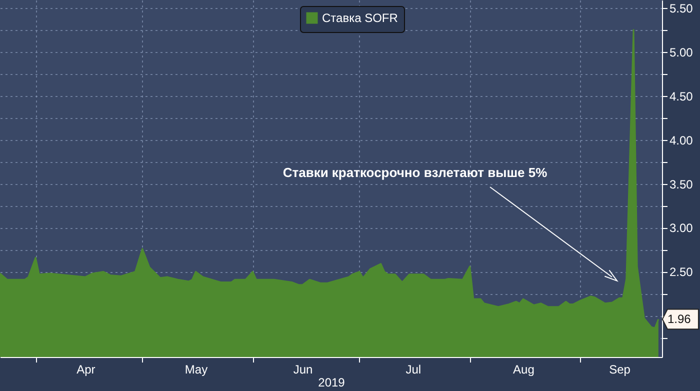 This screenshot has width=700, height=391. What do you see at coordinates (682, 272) in the screenshot?
I see `y-tick-label: 2.50` at bounding box center [682, 272].